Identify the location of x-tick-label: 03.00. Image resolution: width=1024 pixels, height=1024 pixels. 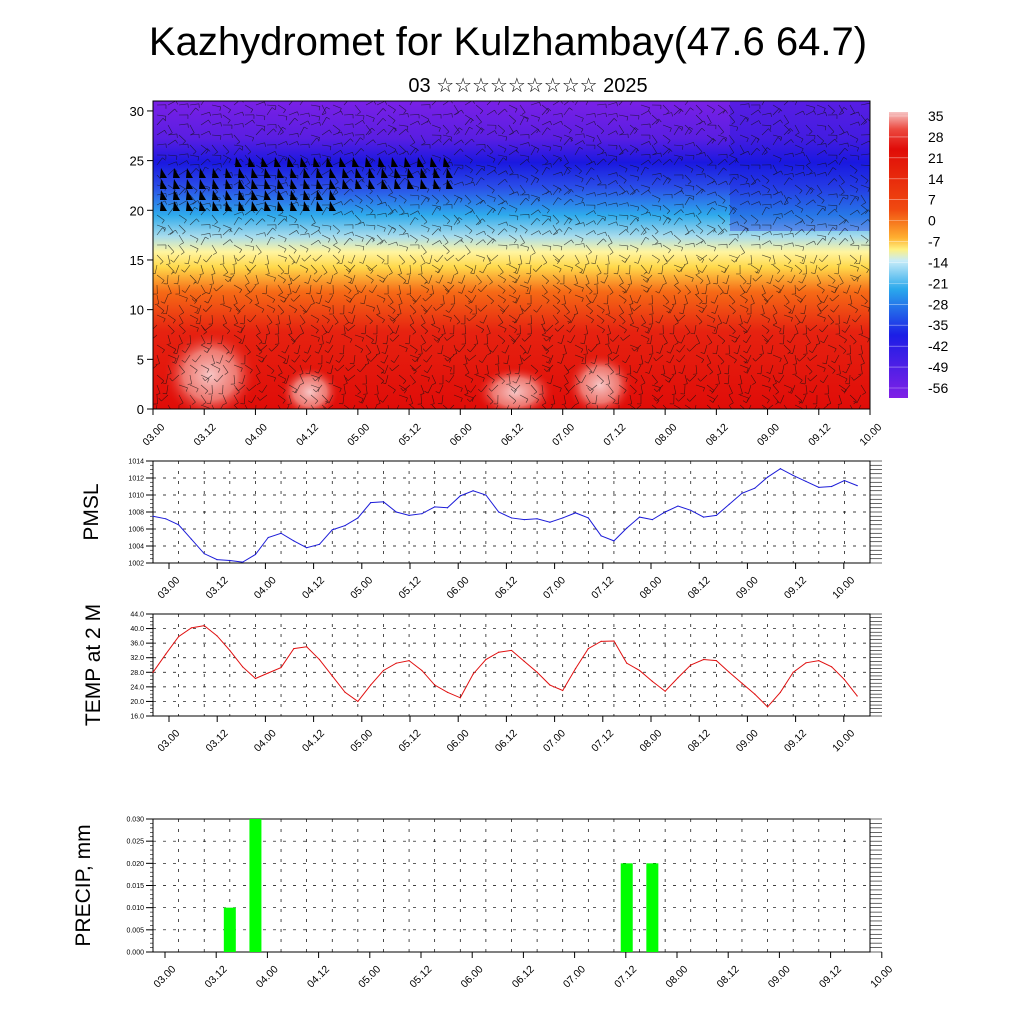
(168, 740).